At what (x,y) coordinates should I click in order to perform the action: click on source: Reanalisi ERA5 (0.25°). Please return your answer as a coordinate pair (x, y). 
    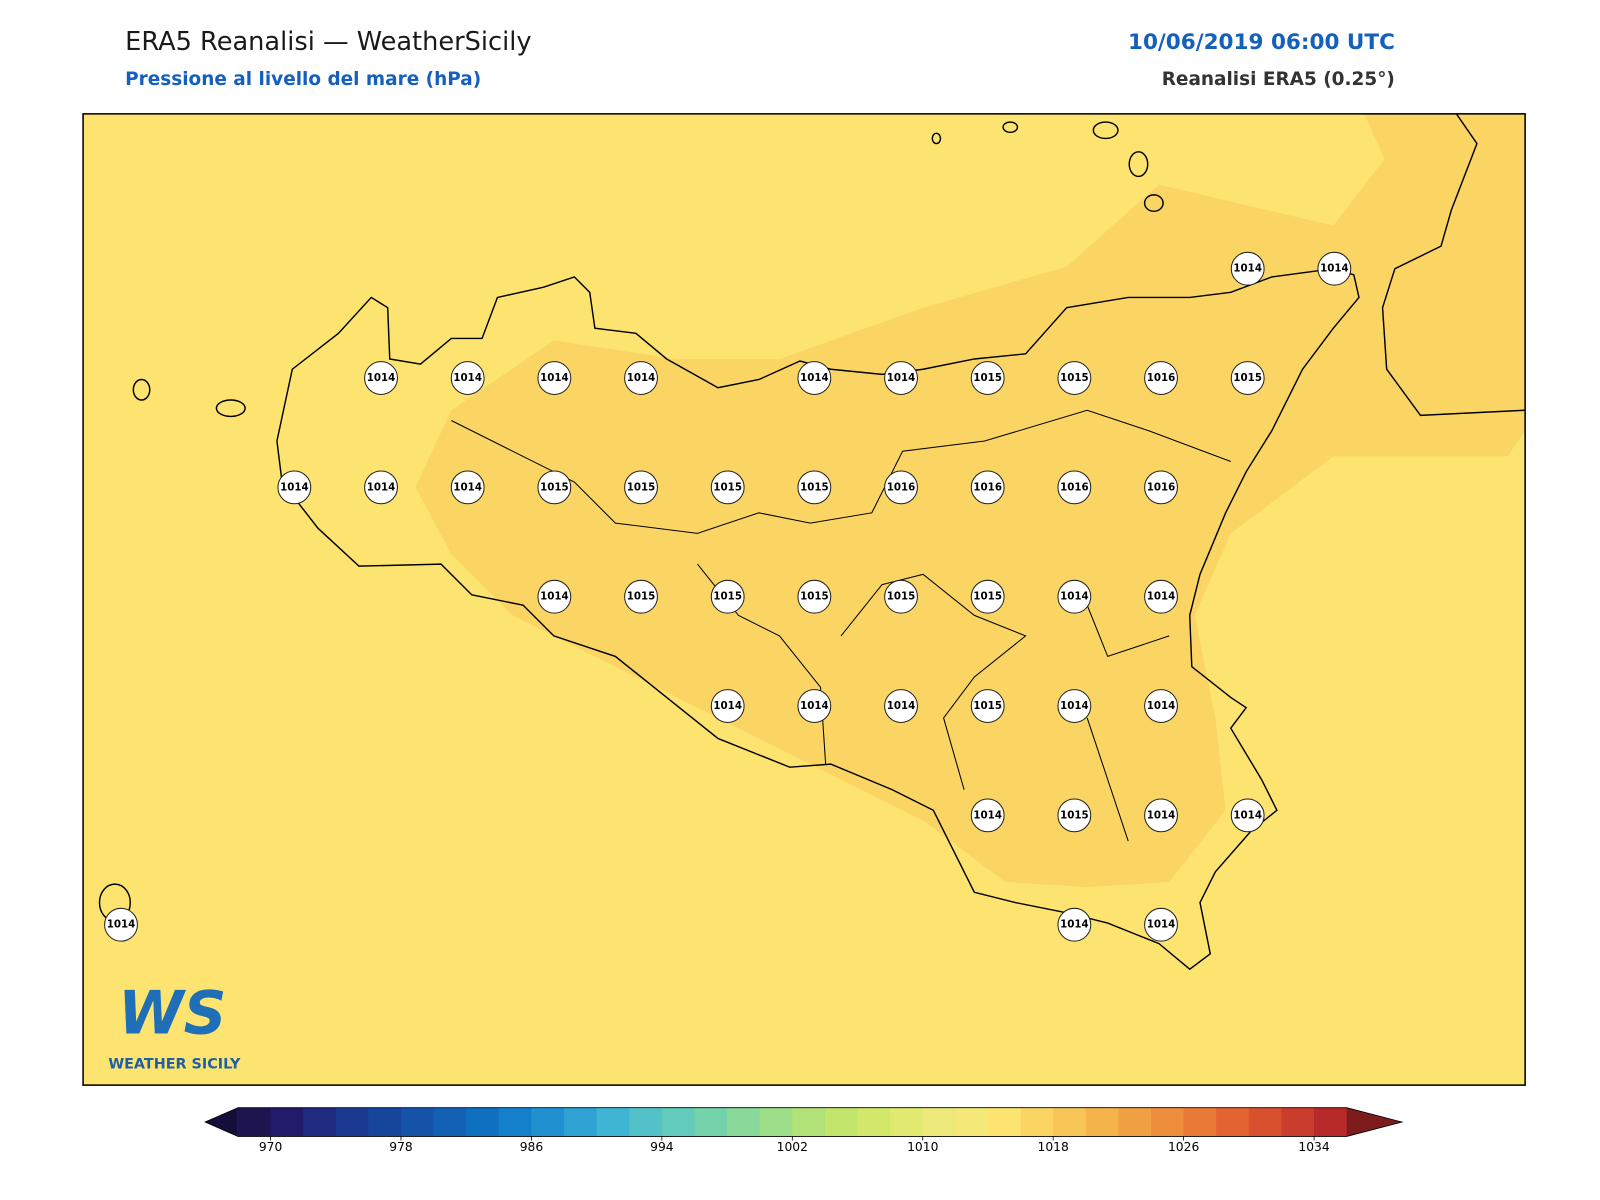
    Looking at the image, I should click on (1278, 79).